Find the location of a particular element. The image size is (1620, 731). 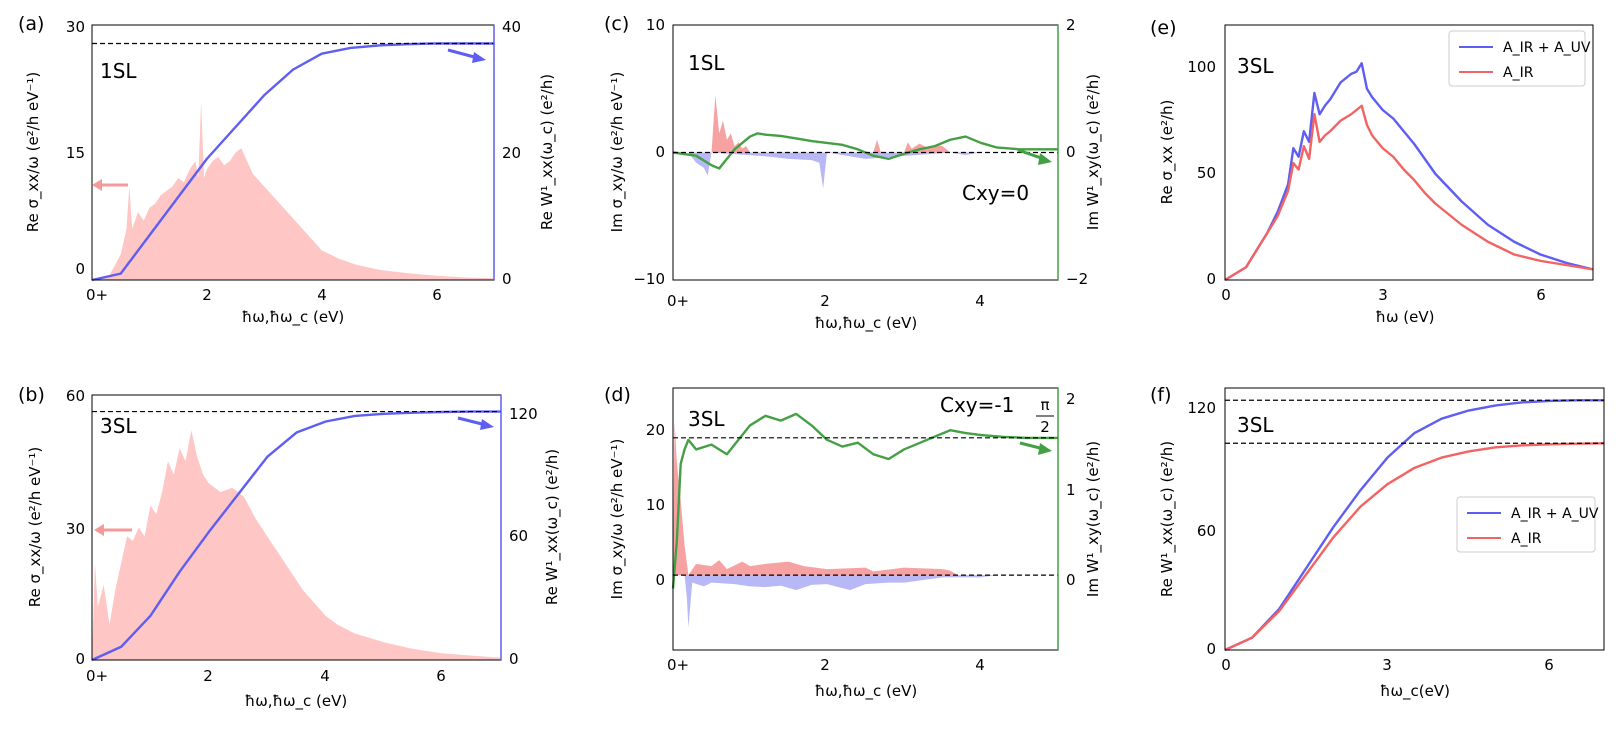

panel-c-ytick-left-2: 10 is located at coordinates (655, 25).